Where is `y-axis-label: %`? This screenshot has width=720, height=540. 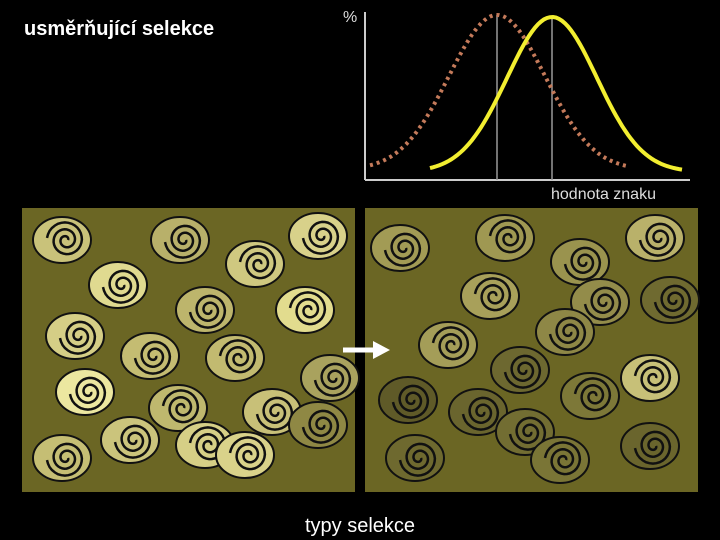 y-axis-label: % is located at coordinates (350, 17).